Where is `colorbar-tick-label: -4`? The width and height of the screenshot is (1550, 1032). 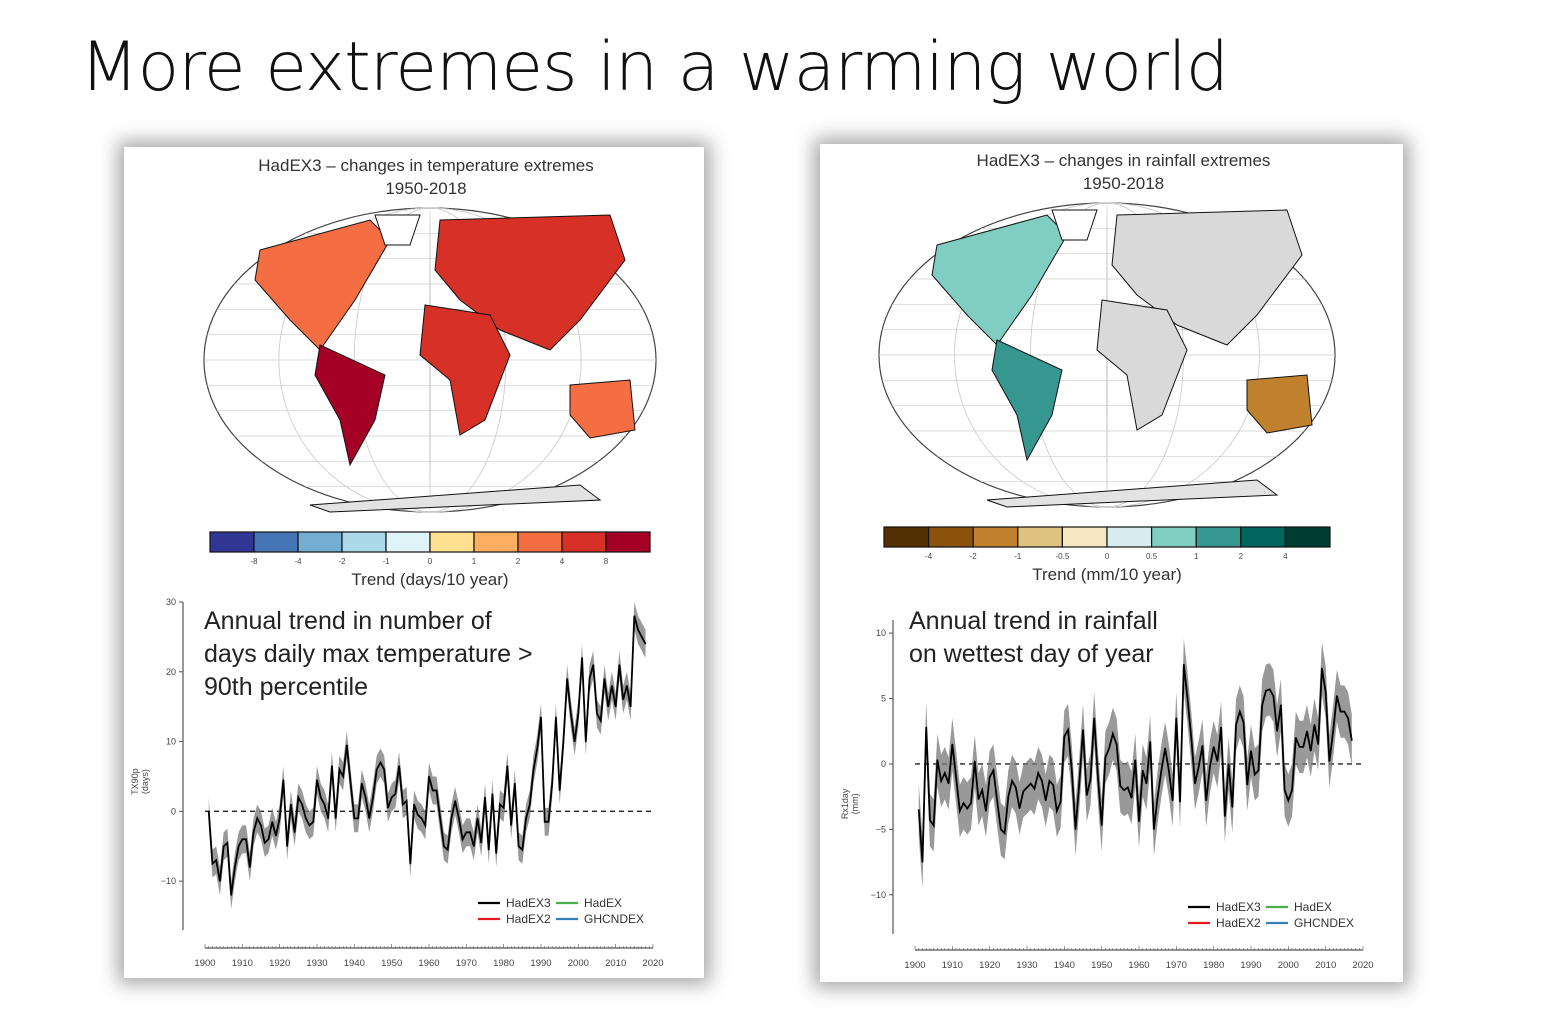
colorbar-tick-label: -4 is located at coordinates (298, 561).